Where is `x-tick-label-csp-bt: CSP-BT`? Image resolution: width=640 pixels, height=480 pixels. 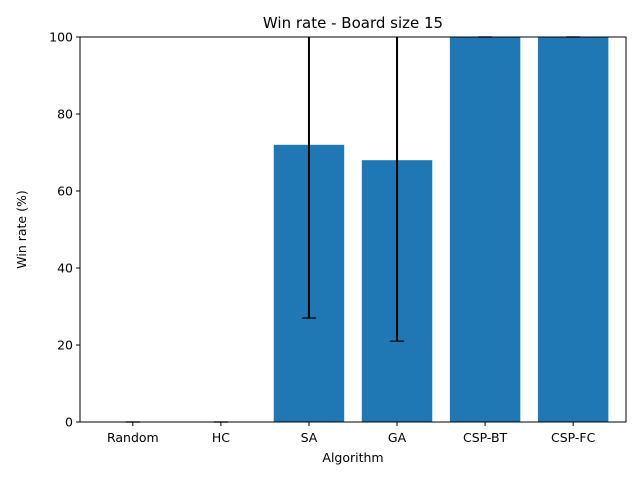
x-tick-label-csp-bt: CSP-BT is located at coordinates (485, 437).